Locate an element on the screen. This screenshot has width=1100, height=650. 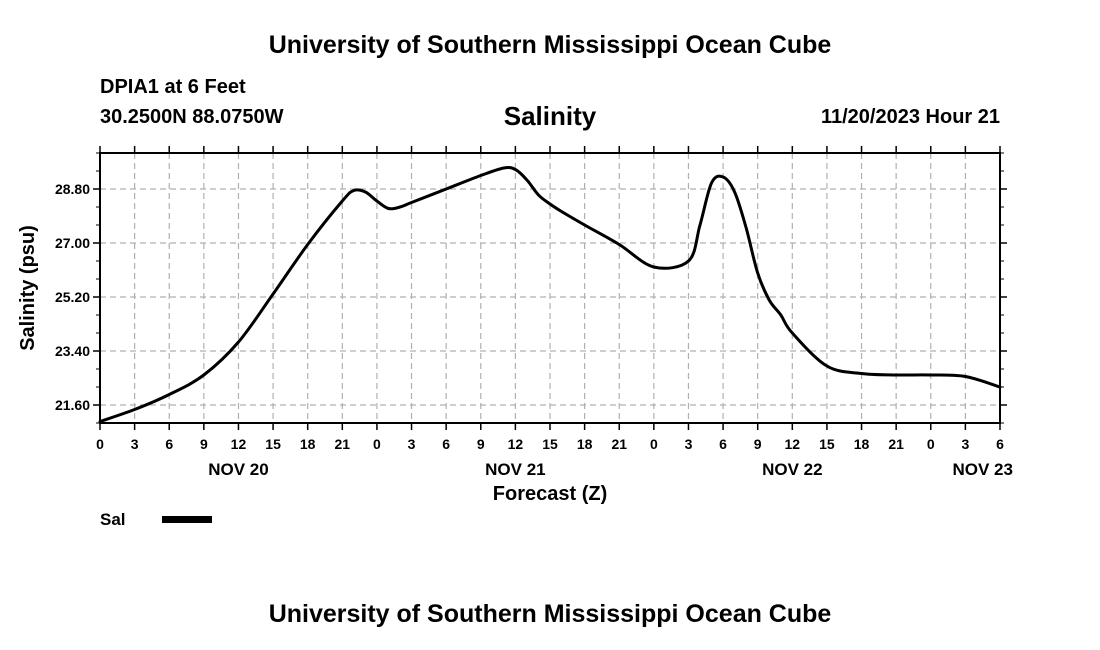
y-tick-label: 23.40 is located at coordinates (72, 351).